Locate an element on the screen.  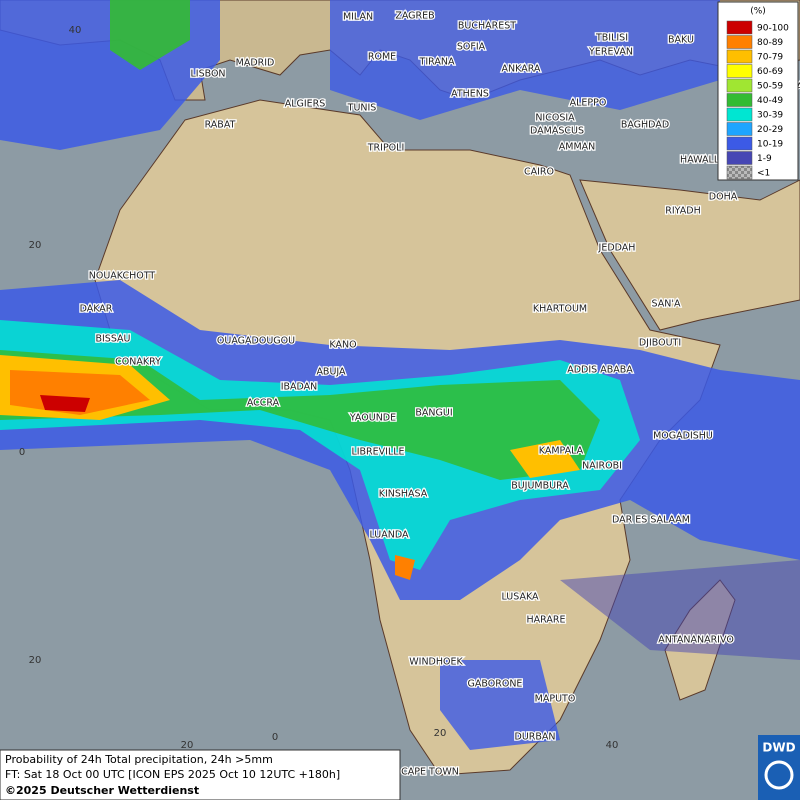
city-label: RABAT is located at coordinates (220, 125).